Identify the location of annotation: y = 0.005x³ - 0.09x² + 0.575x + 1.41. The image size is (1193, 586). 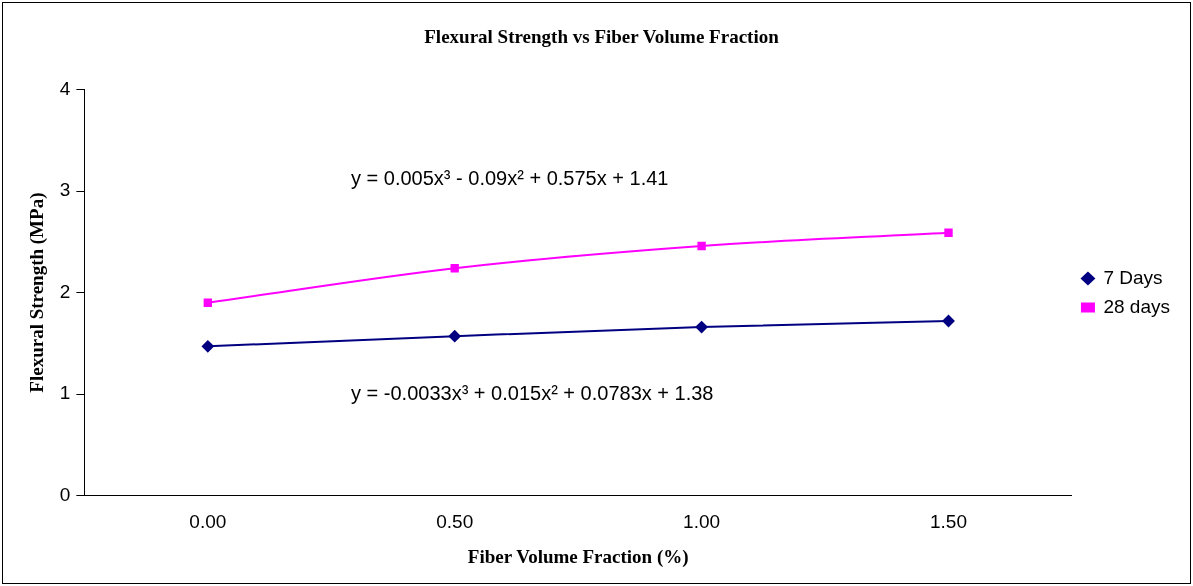
(510, 177).